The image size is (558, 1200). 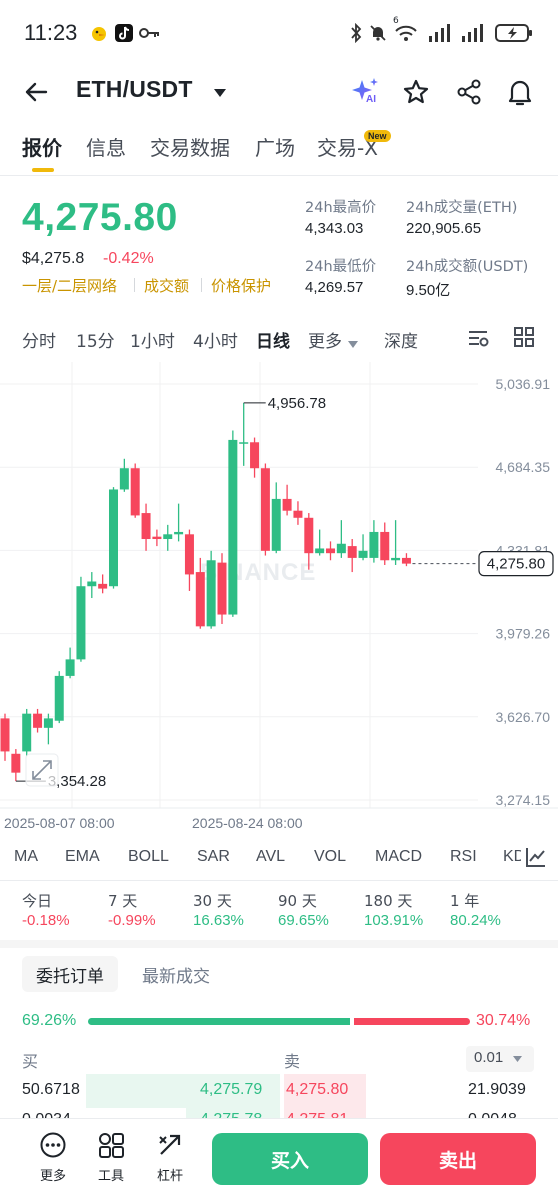 I want to click on tab-order-book: 委托订单, so click(x=70, y=974).